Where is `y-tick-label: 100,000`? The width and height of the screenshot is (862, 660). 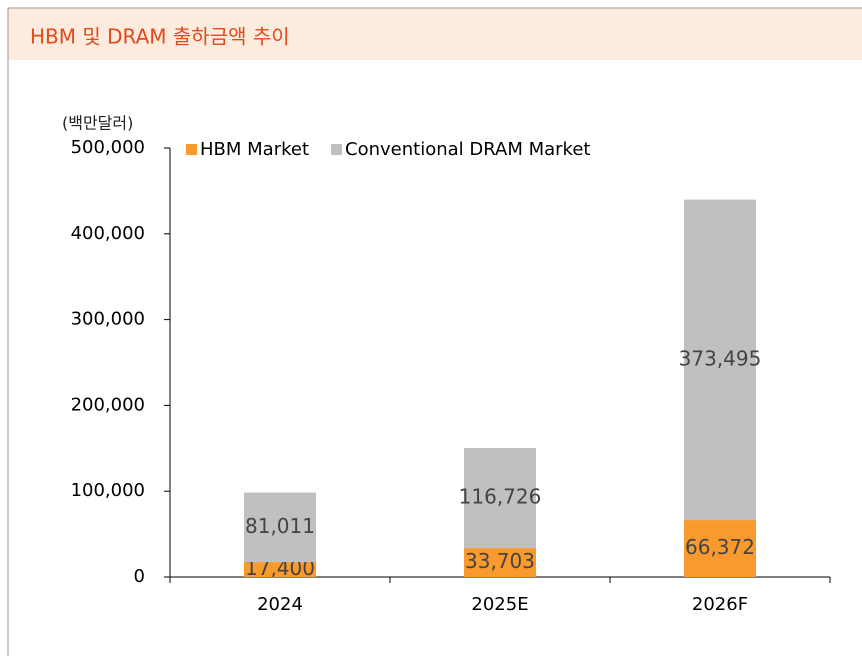 y-tick-label: 100,000 is located at coordinates (108, 490).